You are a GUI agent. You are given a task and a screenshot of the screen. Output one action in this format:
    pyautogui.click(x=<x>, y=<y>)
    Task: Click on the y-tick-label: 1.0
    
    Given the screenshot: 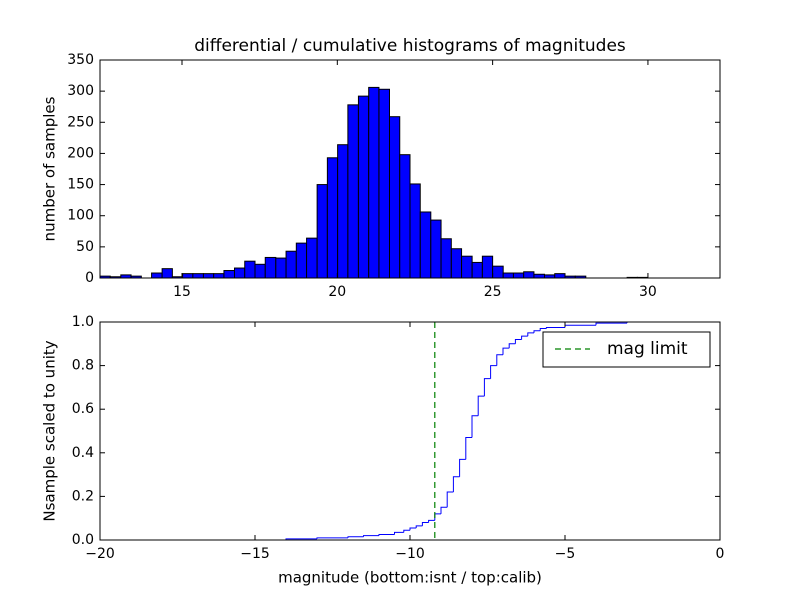 What is the action you would take?
    pyautogui.click(x=83, y=322)
    